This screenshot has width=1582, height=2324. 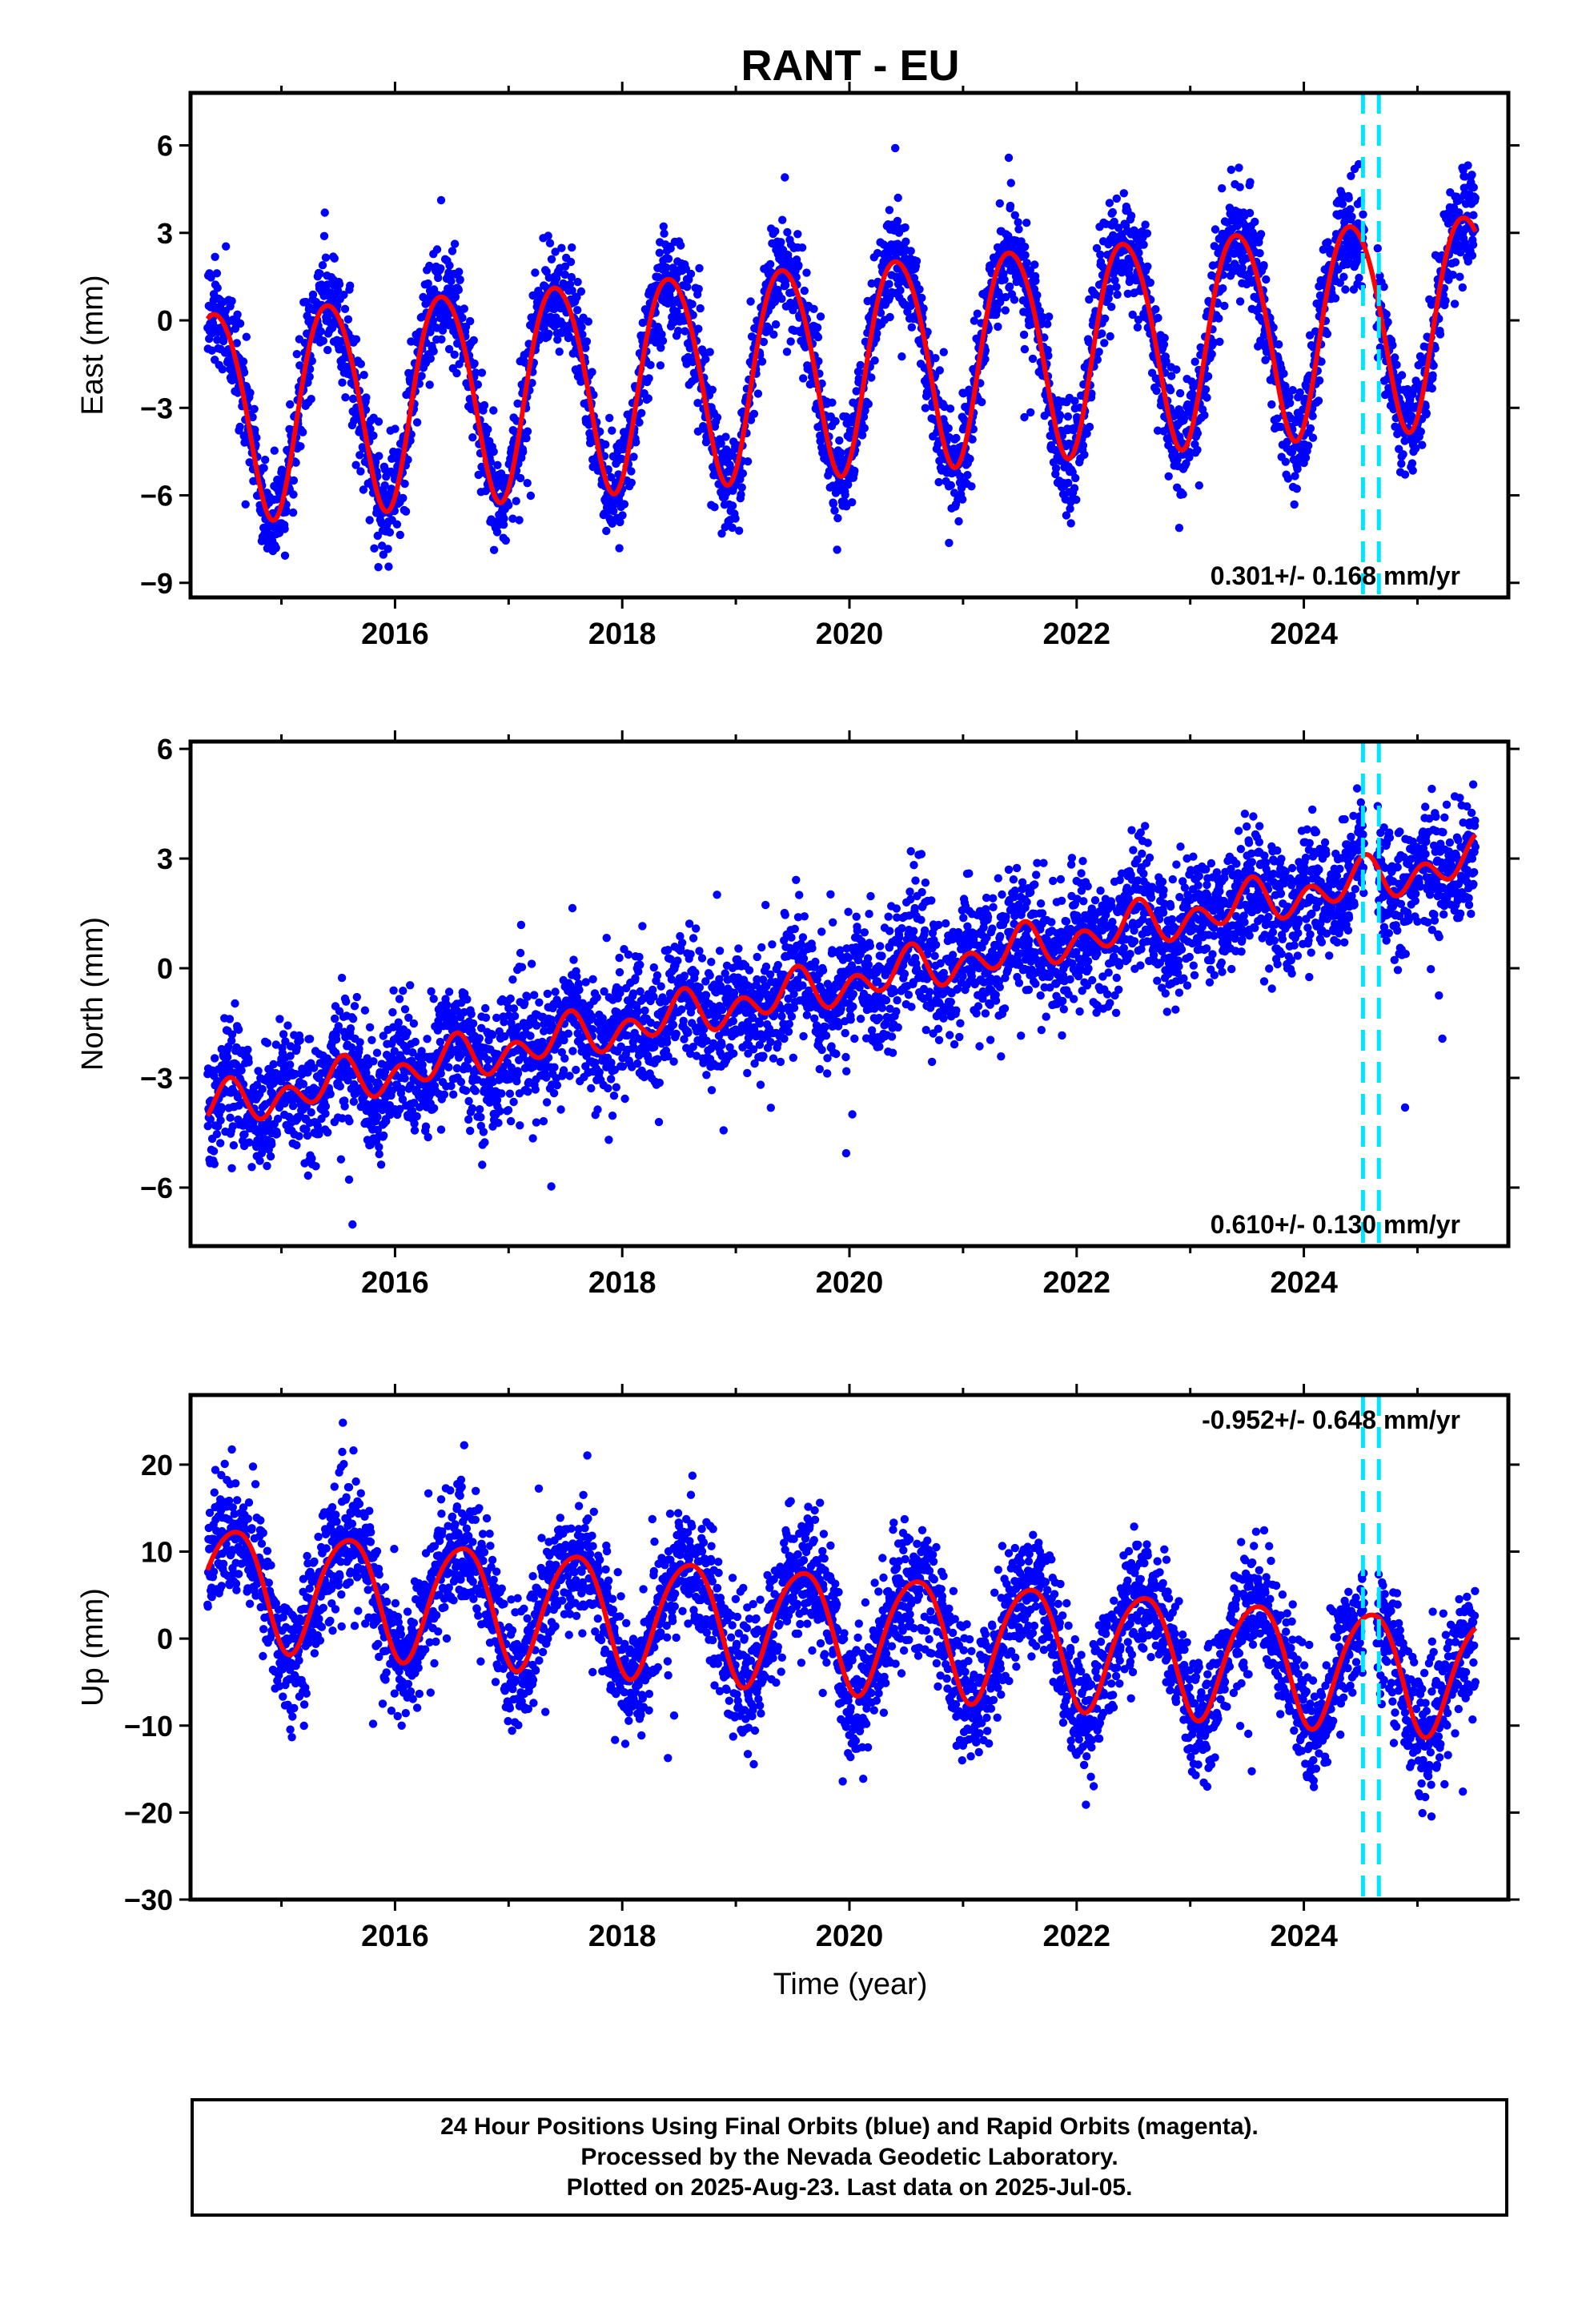 What do you see at coordinates (156, 583) in the screenshot?
I see `y-tick-label: −9` at bounding box center [156, 583].